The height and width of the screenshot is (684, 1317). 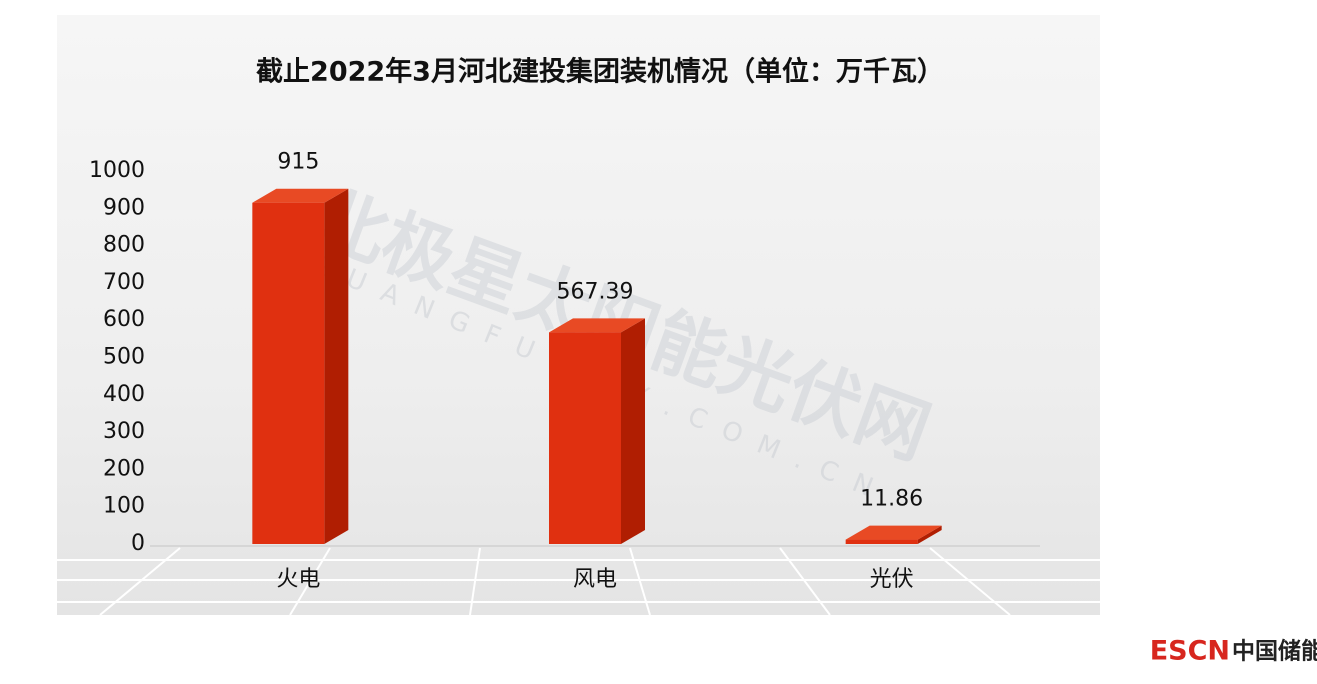 I want to click on x-tick-label: 火电, so click(x=298, y=579).